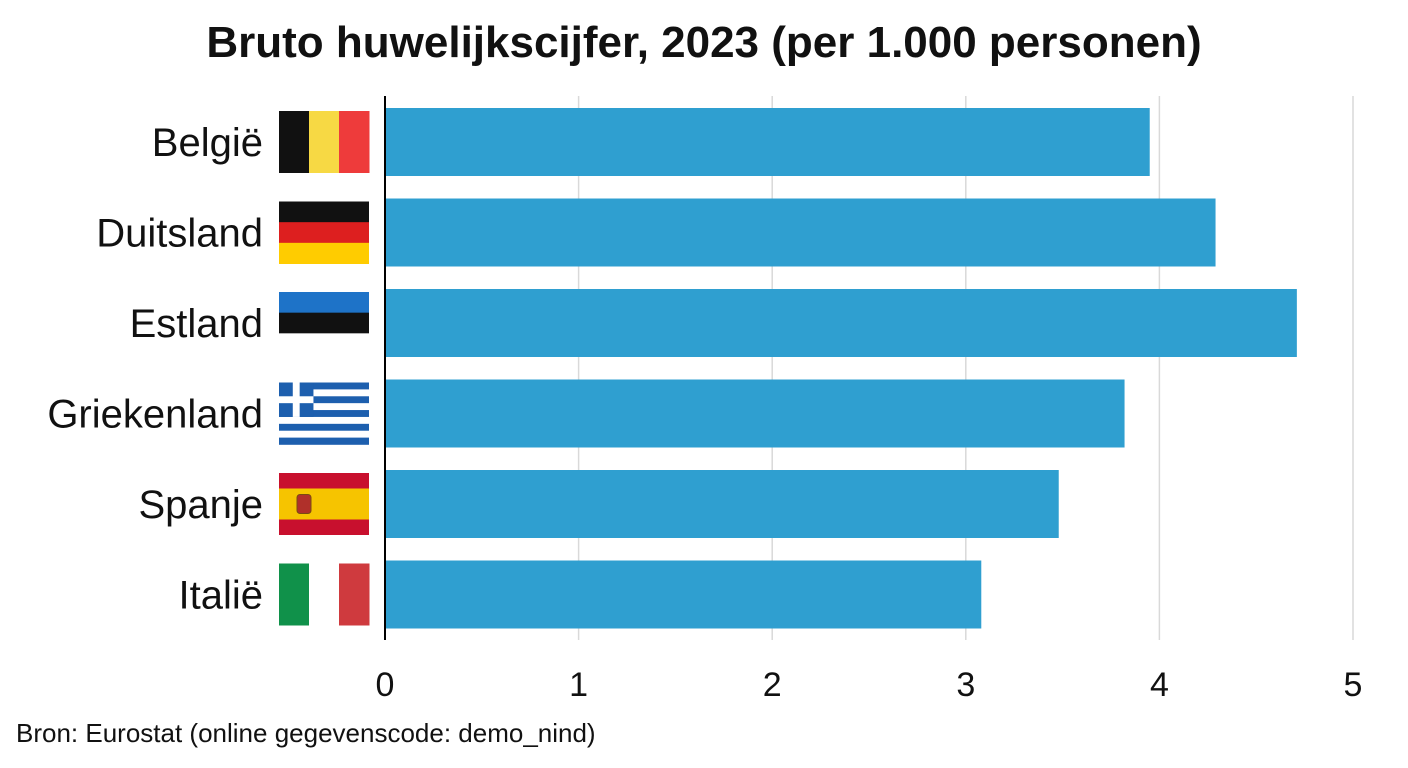 The height and width of the screenshot is (768, 1408). Describe the element at coordinates (578, 685) in the screenshot. I see `x-tick-label: 1` at that location.